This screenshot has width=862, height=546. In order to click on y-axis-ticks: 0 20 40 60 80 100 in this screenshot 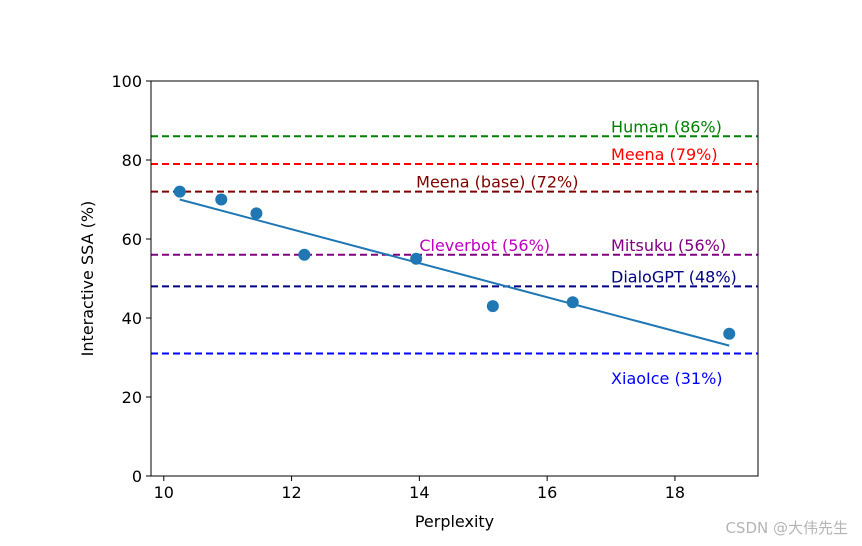, I will do `click(131, 279)`.